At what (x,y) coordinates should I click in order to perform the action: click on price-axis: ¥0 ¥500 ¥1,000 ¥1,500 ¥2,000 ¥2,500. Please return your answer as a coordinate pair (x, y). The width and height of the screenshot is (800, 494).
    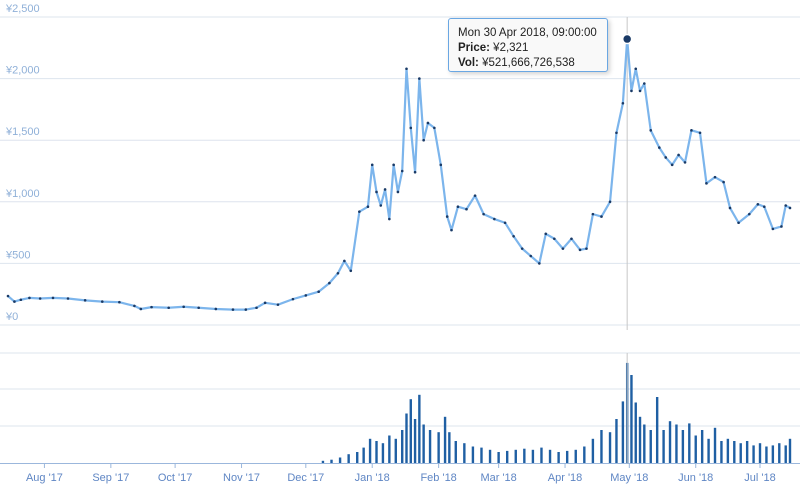
    Looking at the image, I should click on (22, 163).